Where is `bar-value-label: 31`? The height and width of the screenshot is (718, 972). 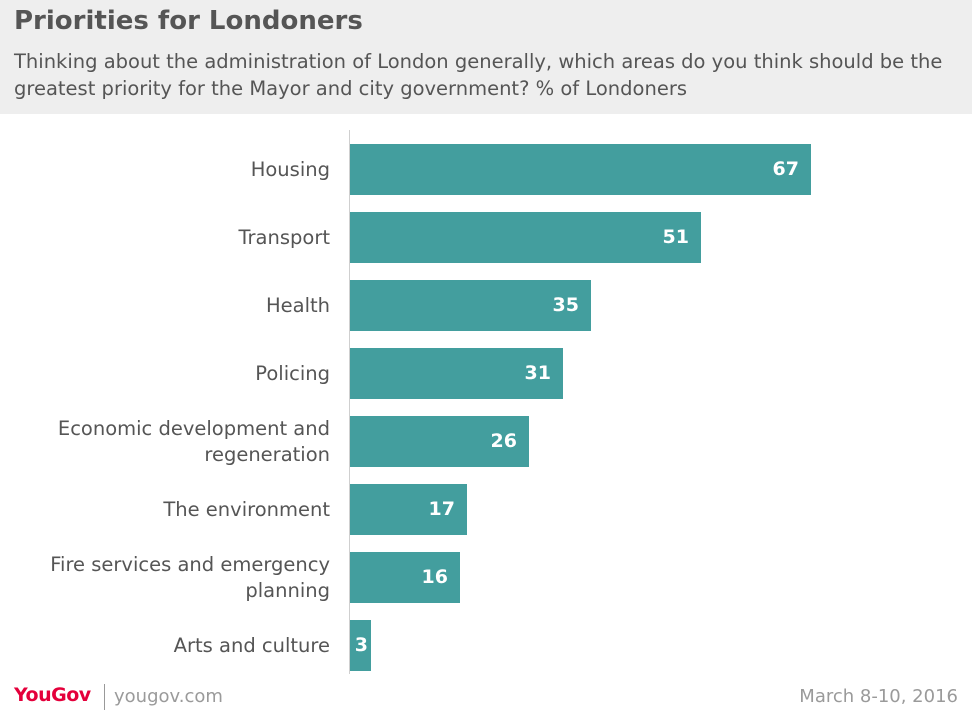 bar-value-label: 31 is located at coordinates (537, 373).